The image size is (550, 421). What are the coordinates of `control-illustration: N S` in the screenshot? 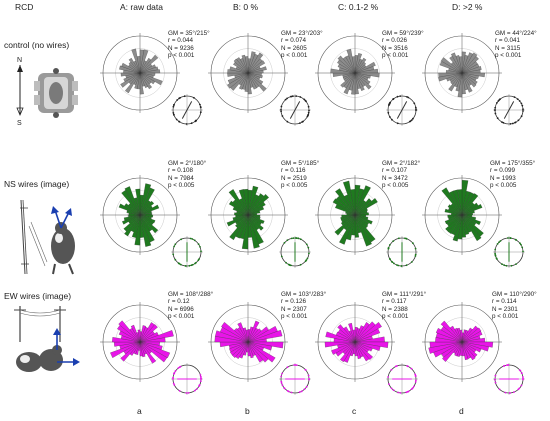 It's located at (47, 92).